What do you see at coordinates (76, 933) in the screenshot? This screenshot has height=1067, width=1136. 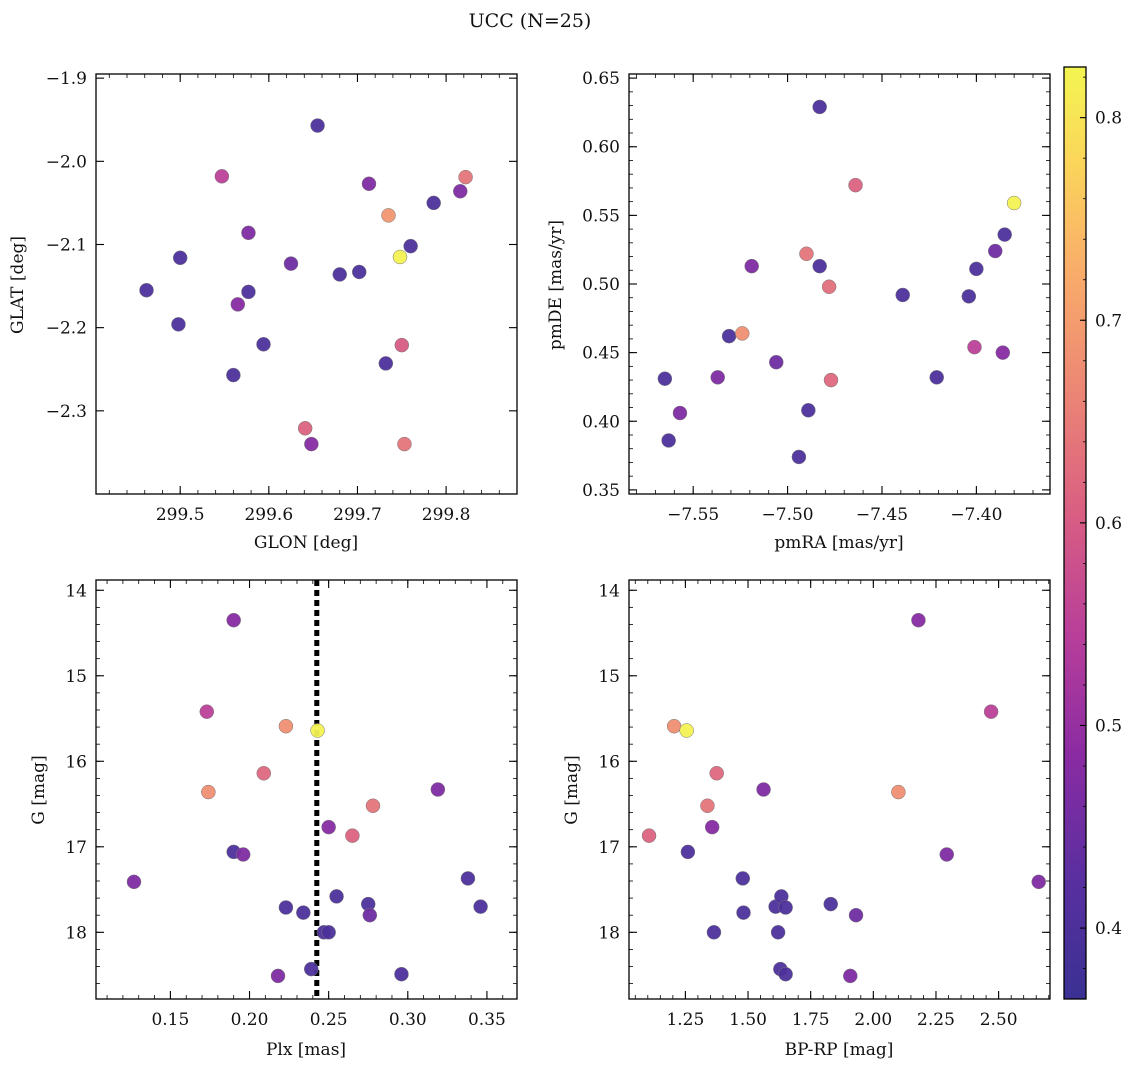 I see `y-tick-label: 18` at bounding box center [76, 933].